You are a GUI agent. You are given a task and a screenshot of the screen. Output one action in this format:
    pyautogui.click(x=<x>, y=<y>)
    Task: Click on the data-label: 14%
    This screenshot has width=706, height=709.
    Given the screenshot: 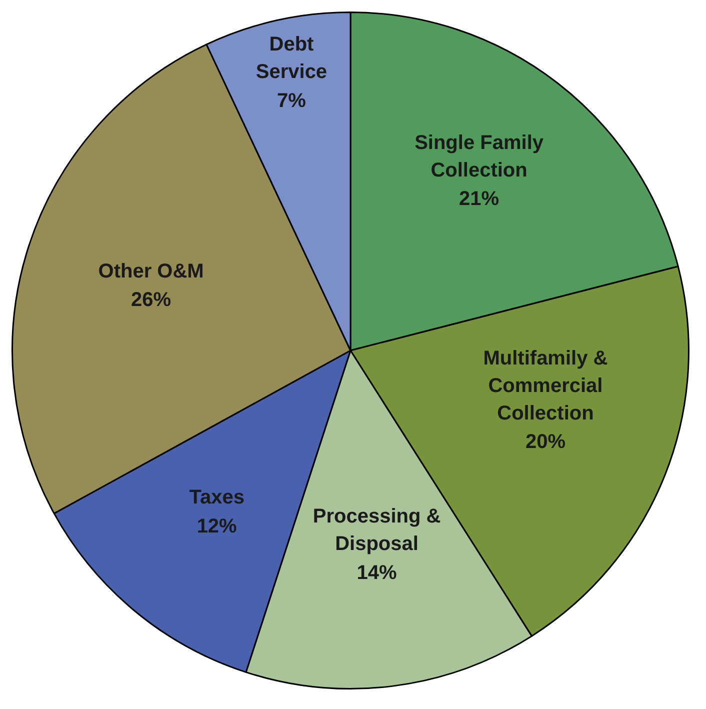 What is the action you would take?
    pyautogui.click(x=377, y=573)
    